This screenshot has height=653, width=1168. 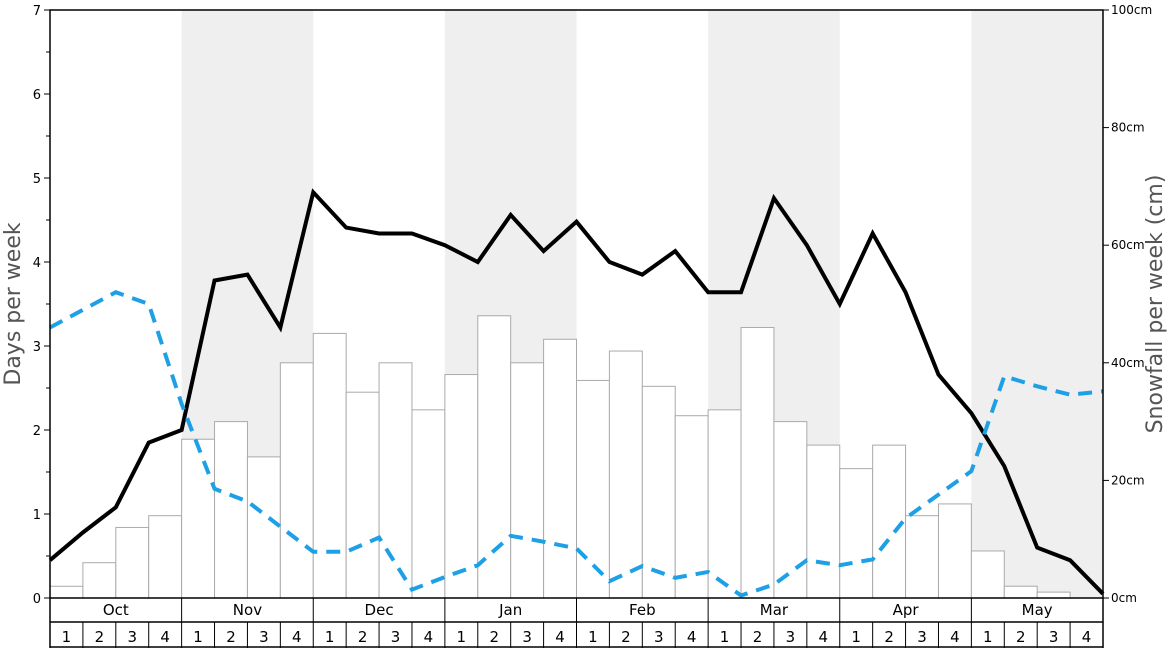 I want to click on left-tick-label: 7, so click(x=37, y=11).